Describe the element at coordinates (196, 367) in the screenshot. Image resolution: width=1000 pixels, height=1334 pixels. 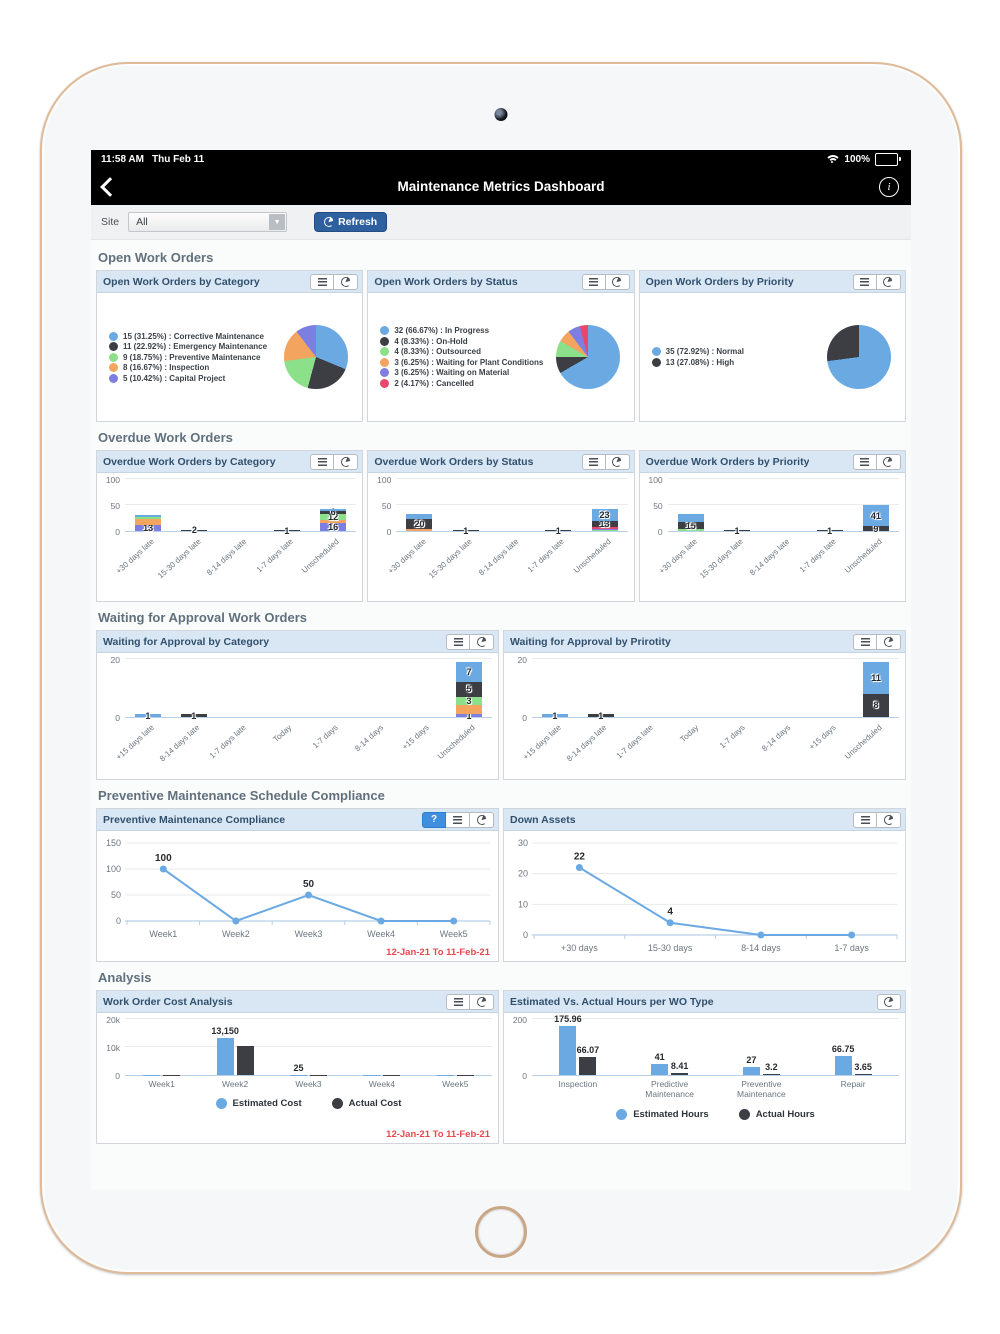
I see `legend-item: 8 (16.67%) : Inspection` at that location.